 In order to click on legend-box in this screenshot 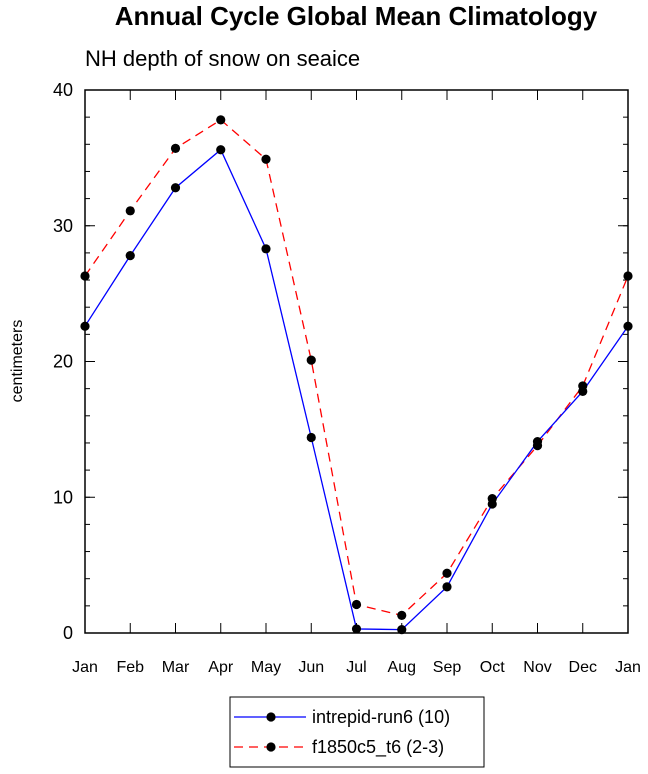, I will do `click(357, 732)`.